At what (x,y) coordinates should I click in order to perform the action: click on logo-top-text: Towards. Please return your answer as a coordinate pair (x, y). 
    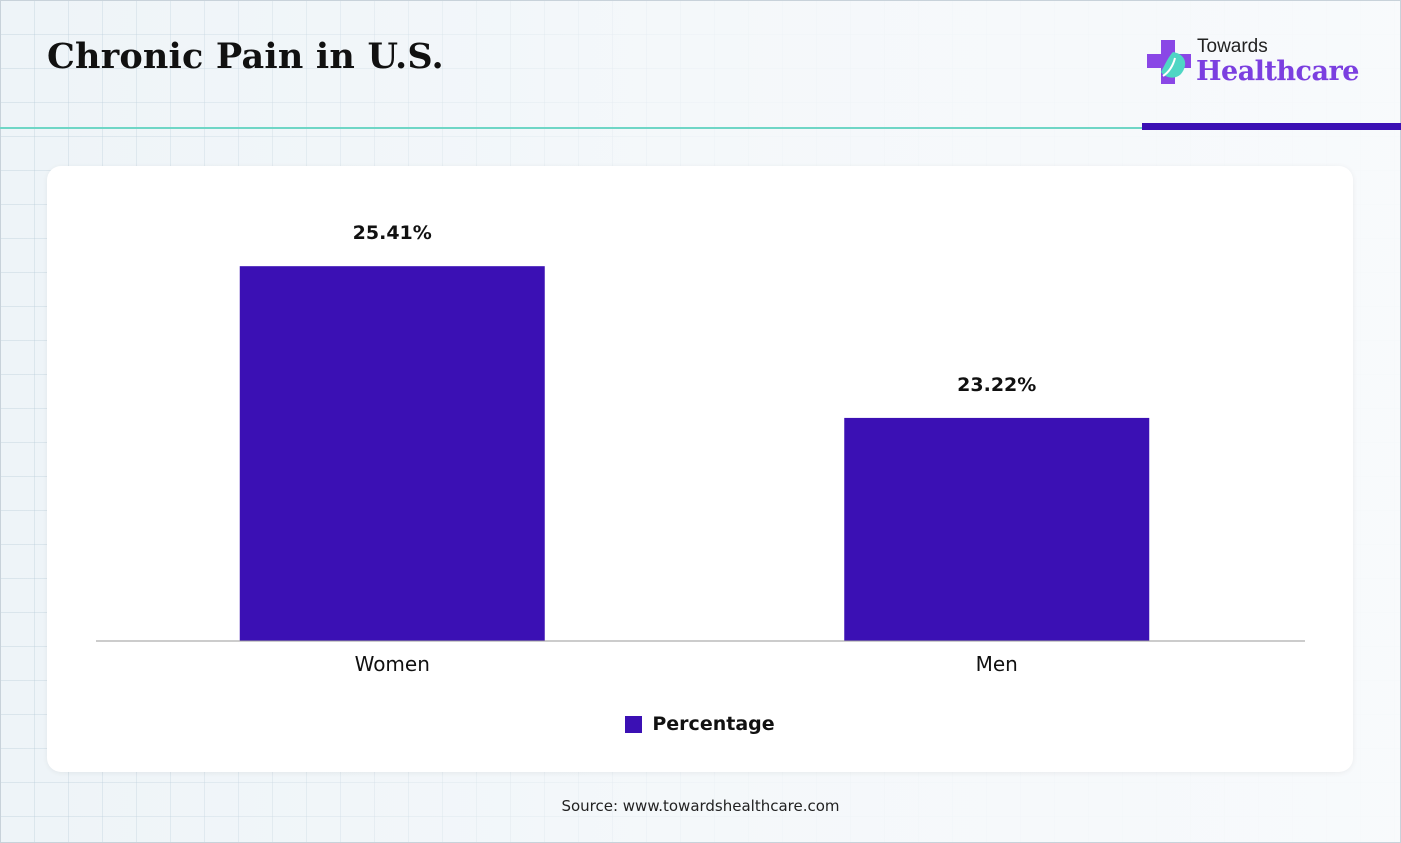
    Looking at the image, I should click on (1232, 46).